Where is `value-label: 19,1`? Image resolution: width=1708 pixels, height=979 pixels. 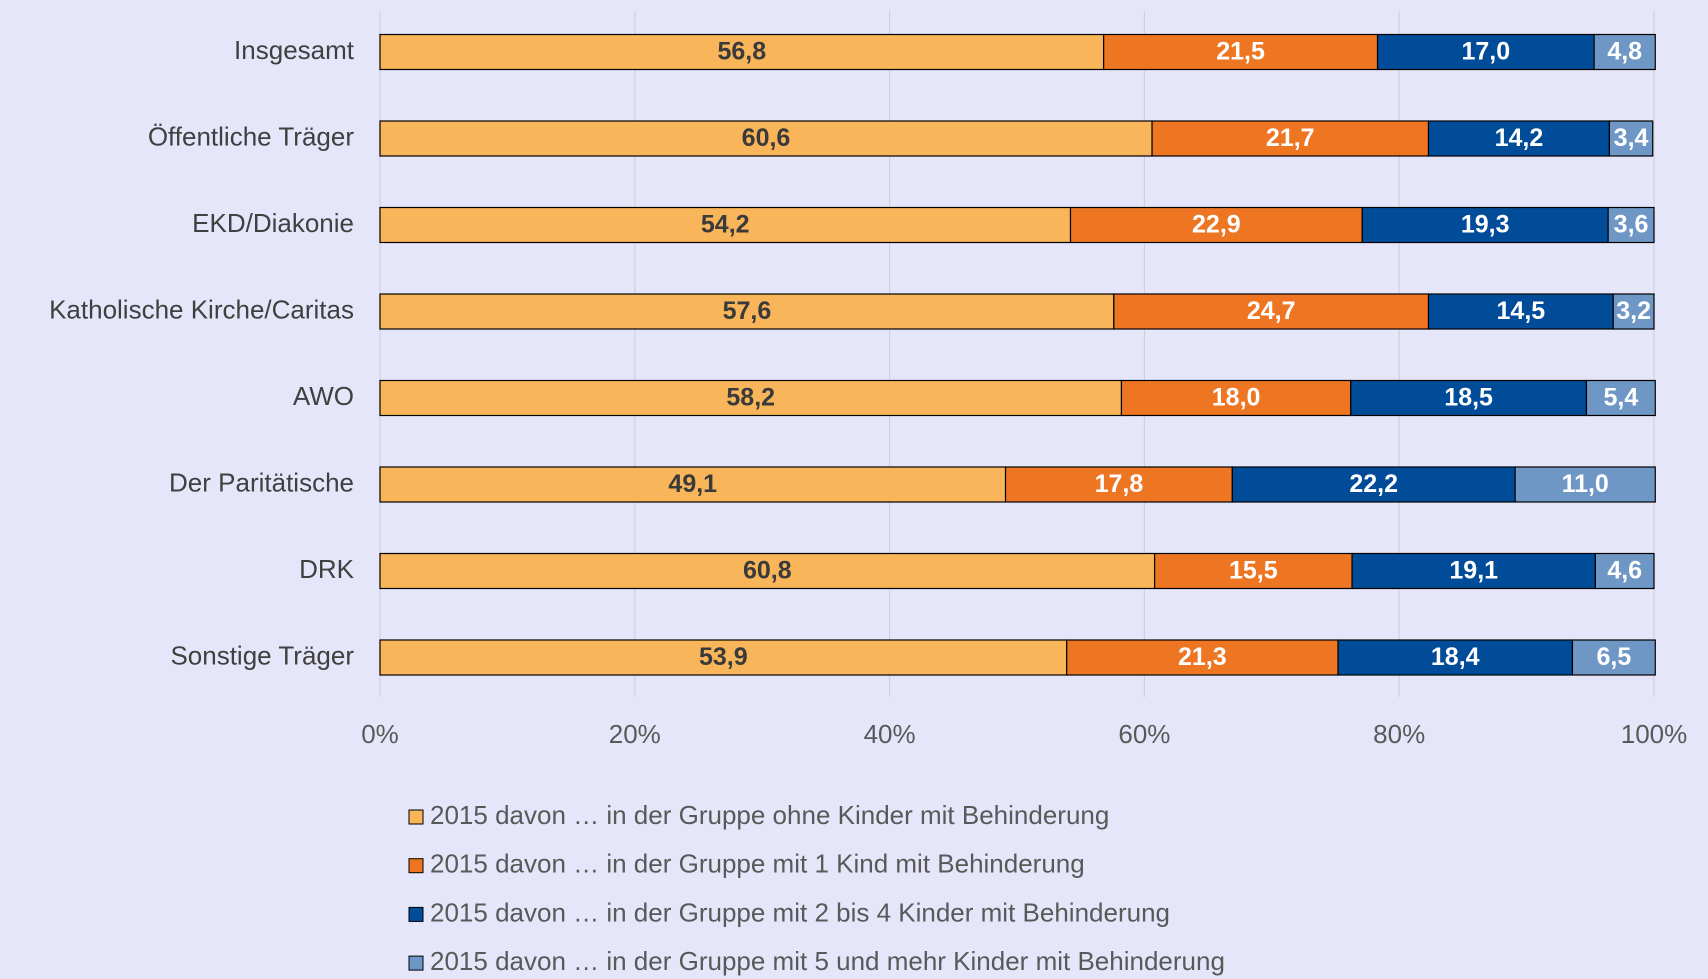 value-label: 19,1 is located at coordinates (1473, 571).